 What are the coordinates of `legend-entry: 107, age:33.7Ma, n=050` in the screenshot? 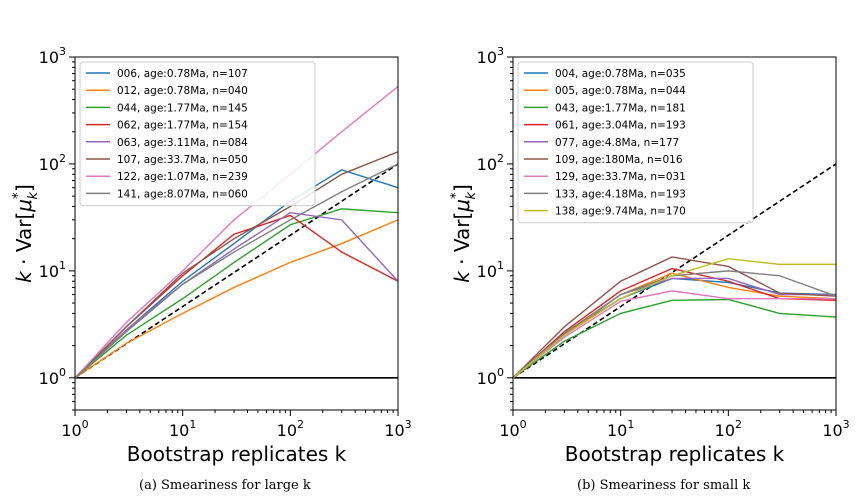 It's located at (182, 160).